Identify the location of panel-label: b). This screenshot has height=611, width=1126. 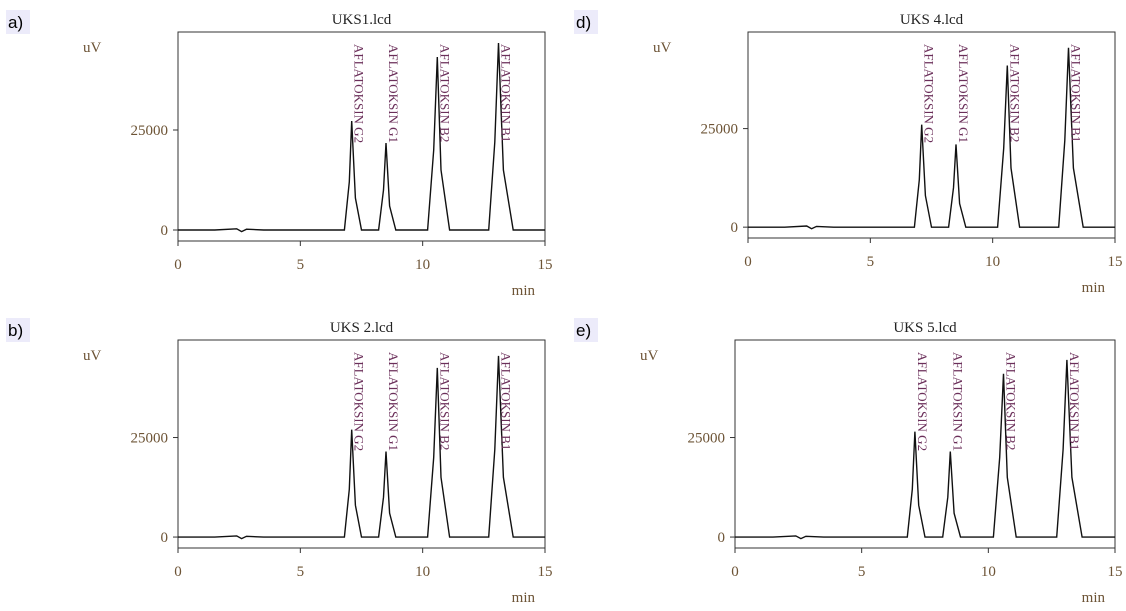
(15, 330).